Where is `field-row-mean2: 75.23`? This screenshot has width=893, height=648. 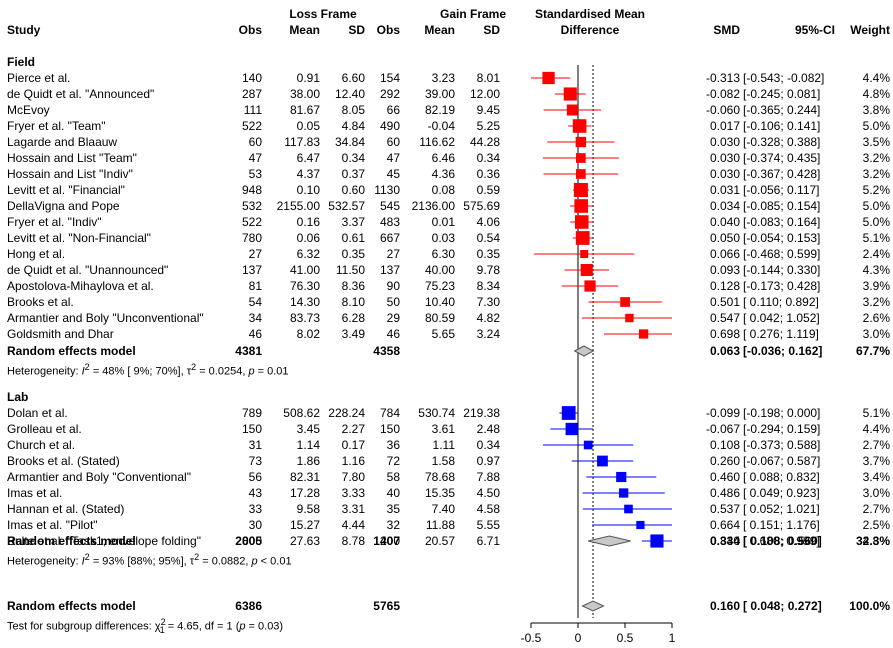 field-row-mean2: 75.23 is located at coordinates (439, 286).